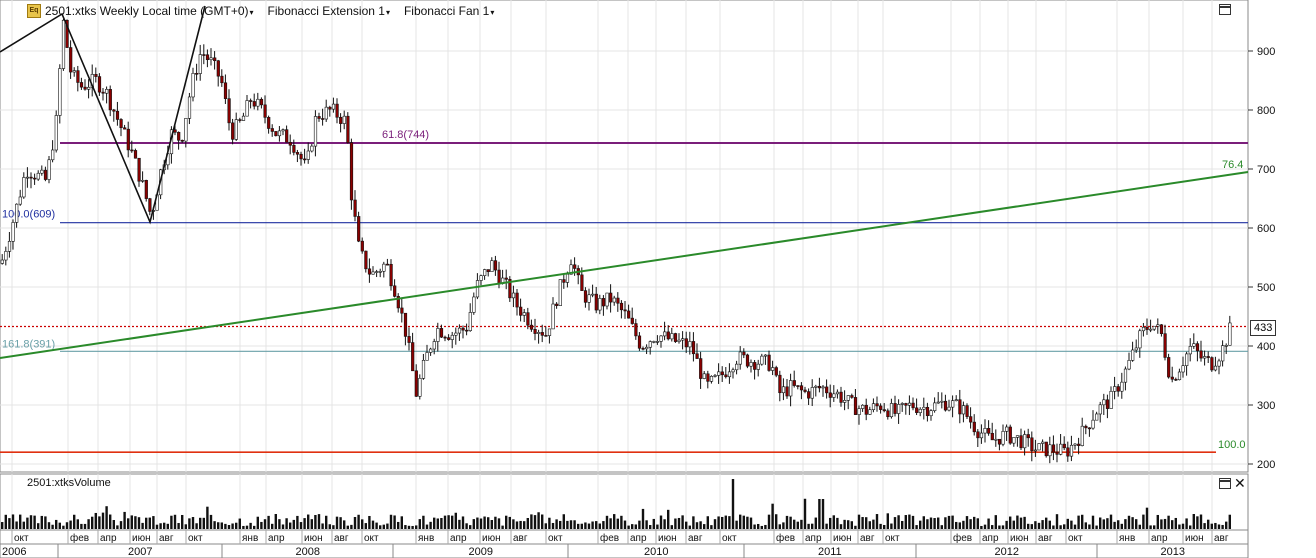 The height and width of the screenshot is (558, 1316). I want to click on month-label: окт, so click(21, 538).